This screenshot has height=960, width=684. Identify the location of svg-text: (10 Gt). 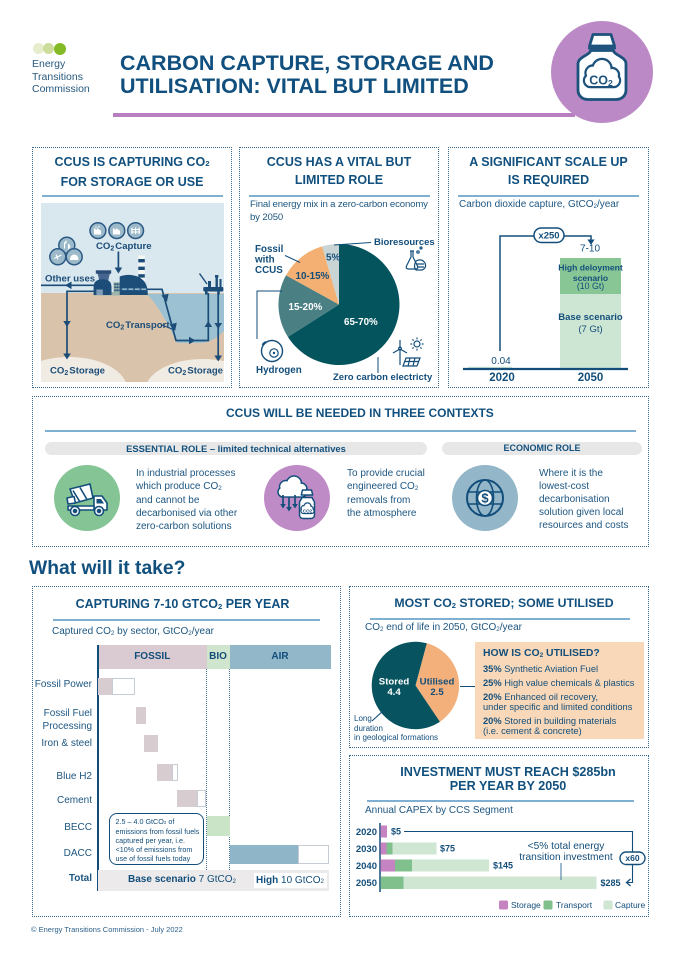
(590, 286).